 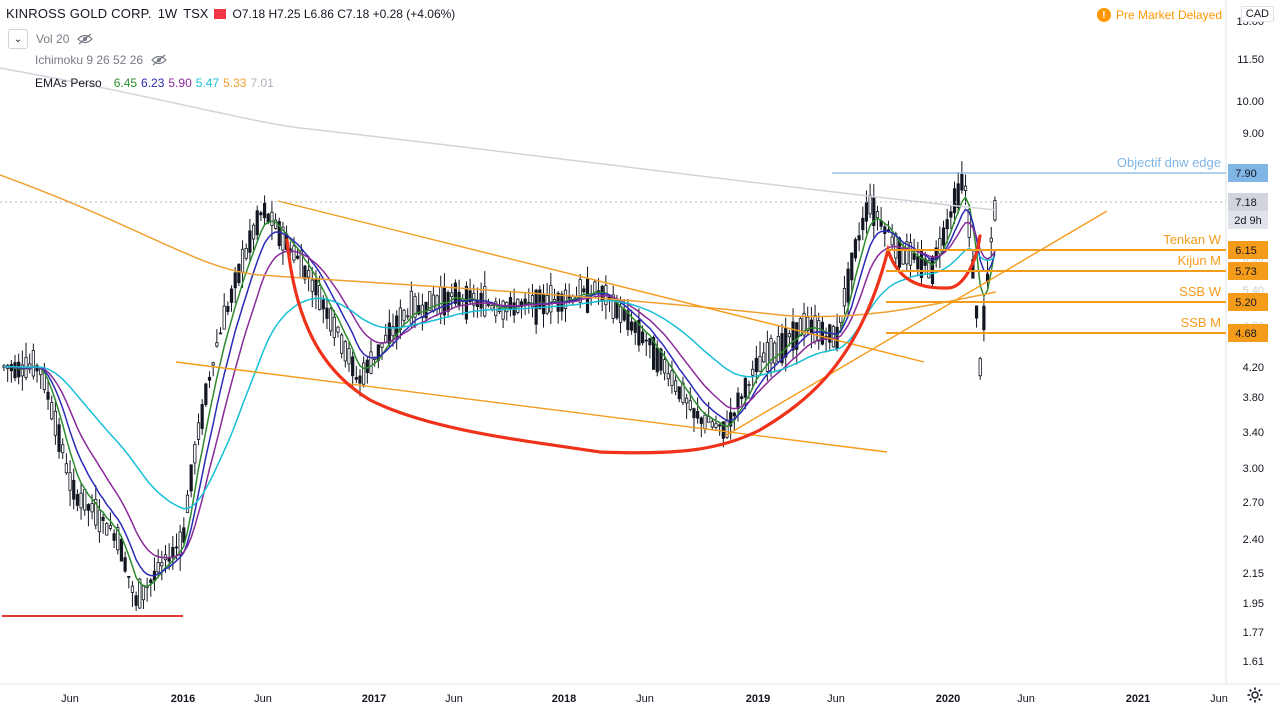 What do you see at coordinates (167, 13) in the screenshot?
I see `symbol-interval: 1W` at bounding box center [167, 13].